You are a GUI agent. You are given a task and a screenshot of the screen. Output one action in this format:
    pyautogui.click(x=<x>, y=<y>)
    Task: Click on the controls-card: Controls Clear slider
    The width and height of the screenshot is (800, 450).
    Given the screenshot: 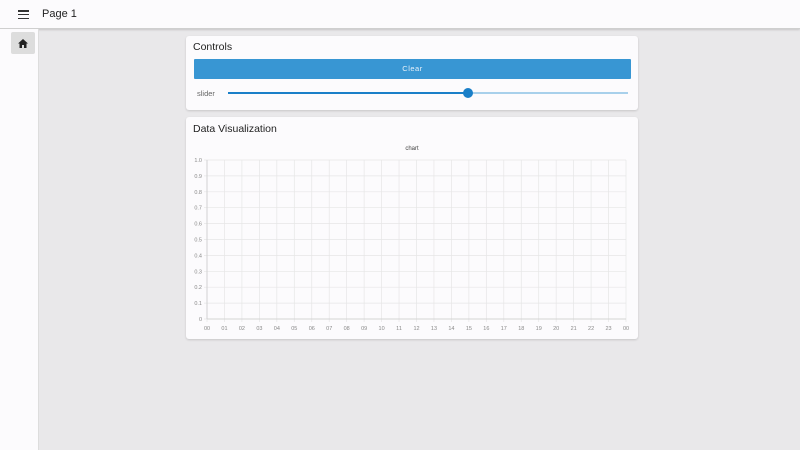 What is the action you would take?
    pyautogui.click(x=412, y=73)
    